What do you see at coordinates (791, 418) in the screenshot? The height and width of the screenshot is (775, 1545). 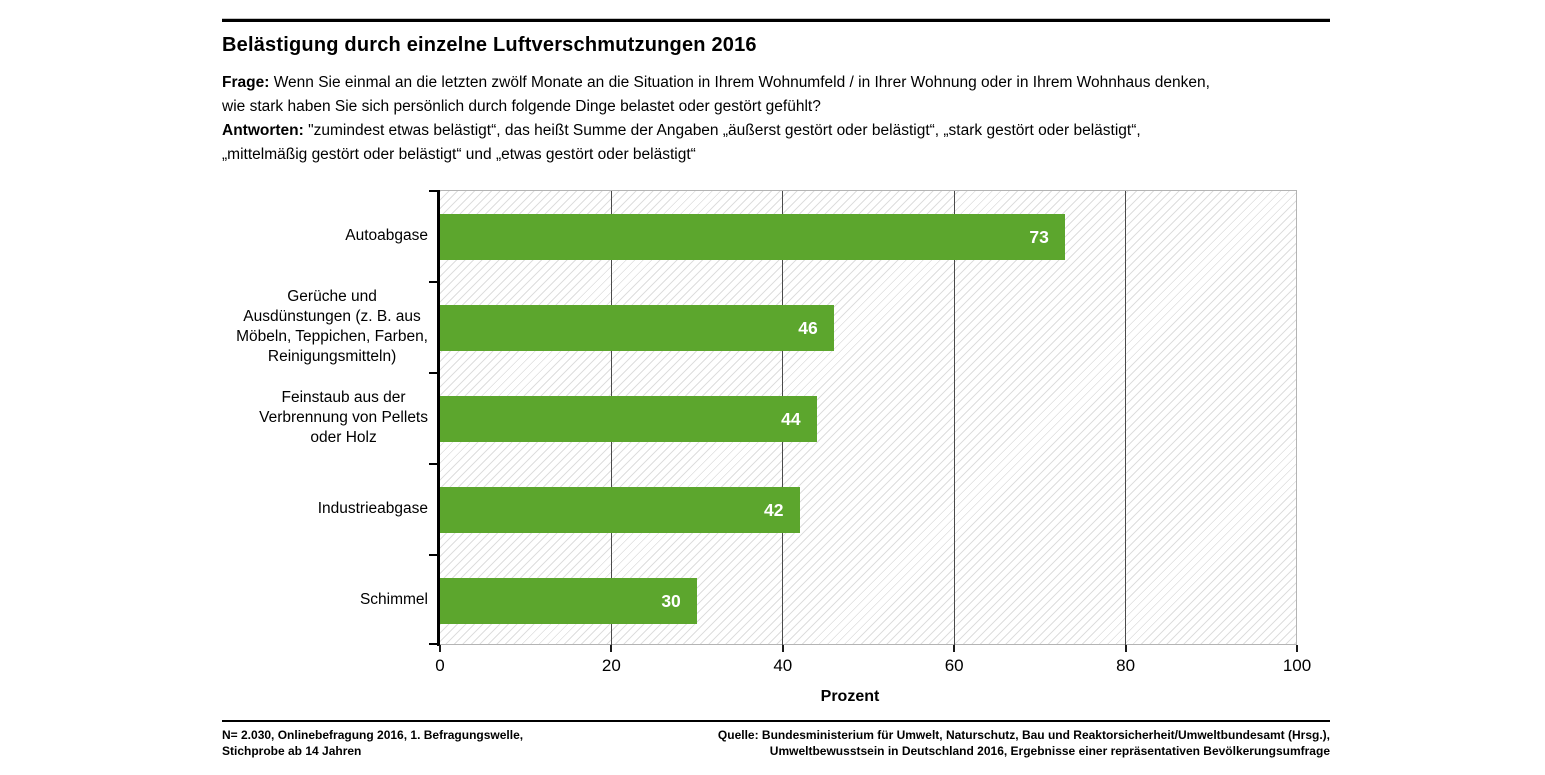 I see `bar-value-label: 44` at bounding box center [791, 418].